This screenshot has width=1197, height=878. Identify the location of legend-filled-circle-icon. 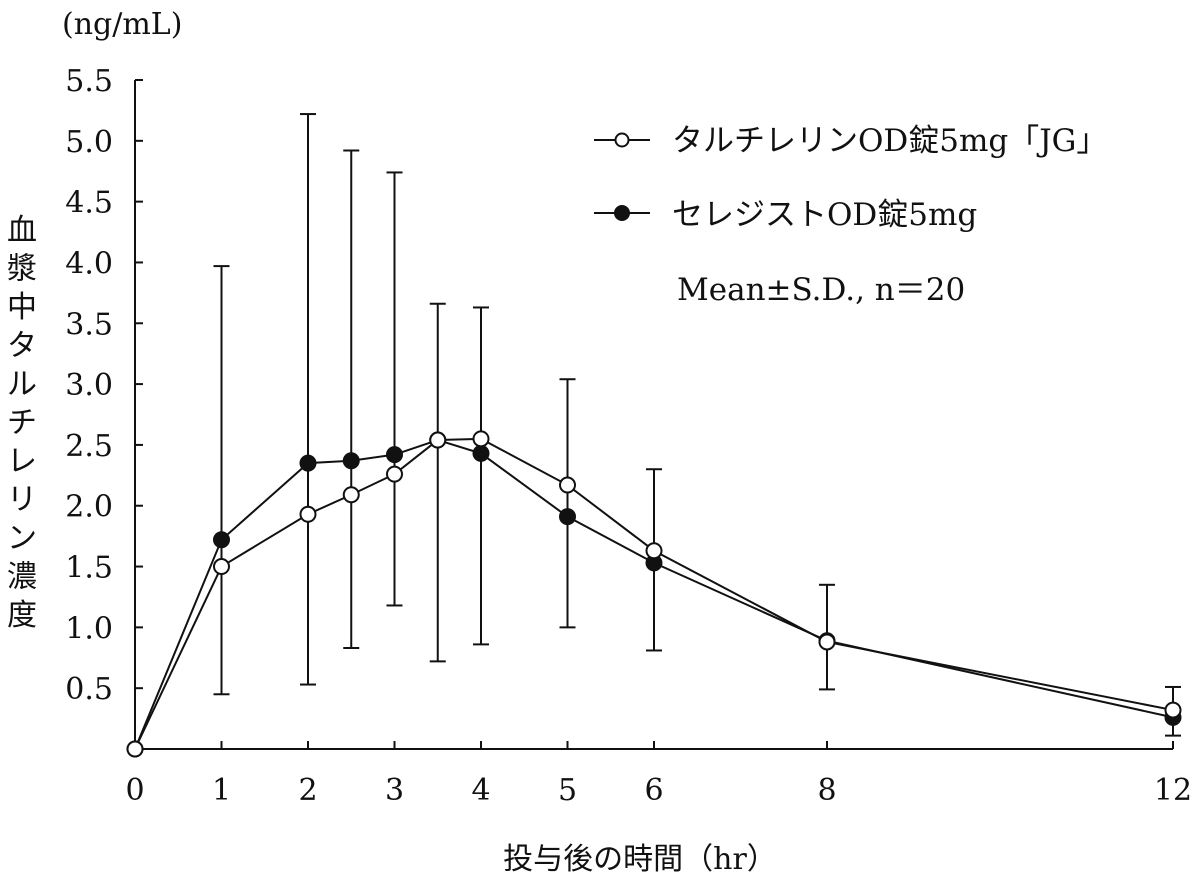
(622, 213).